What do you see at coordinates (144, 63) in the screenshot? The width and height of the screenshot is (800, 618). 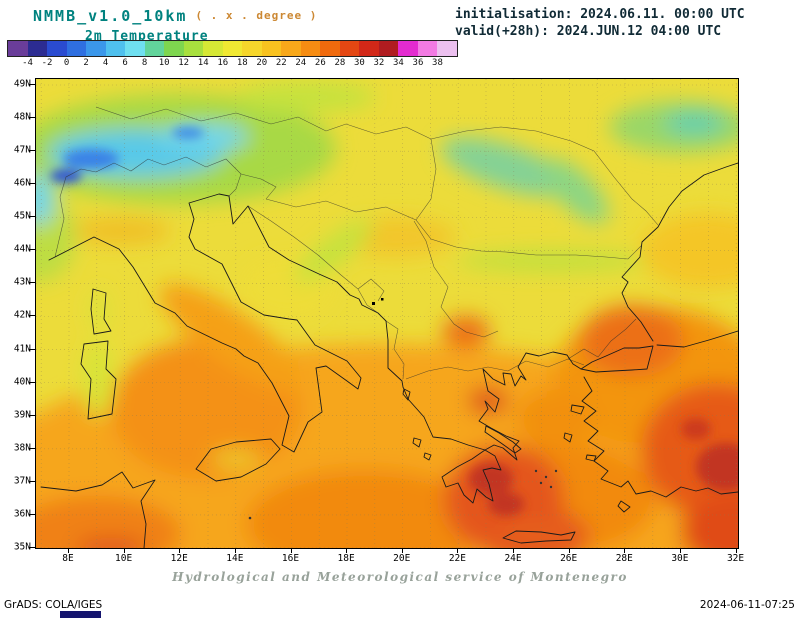 I see `colorbar-tick-label: 8` at bounding box center [144, 63].